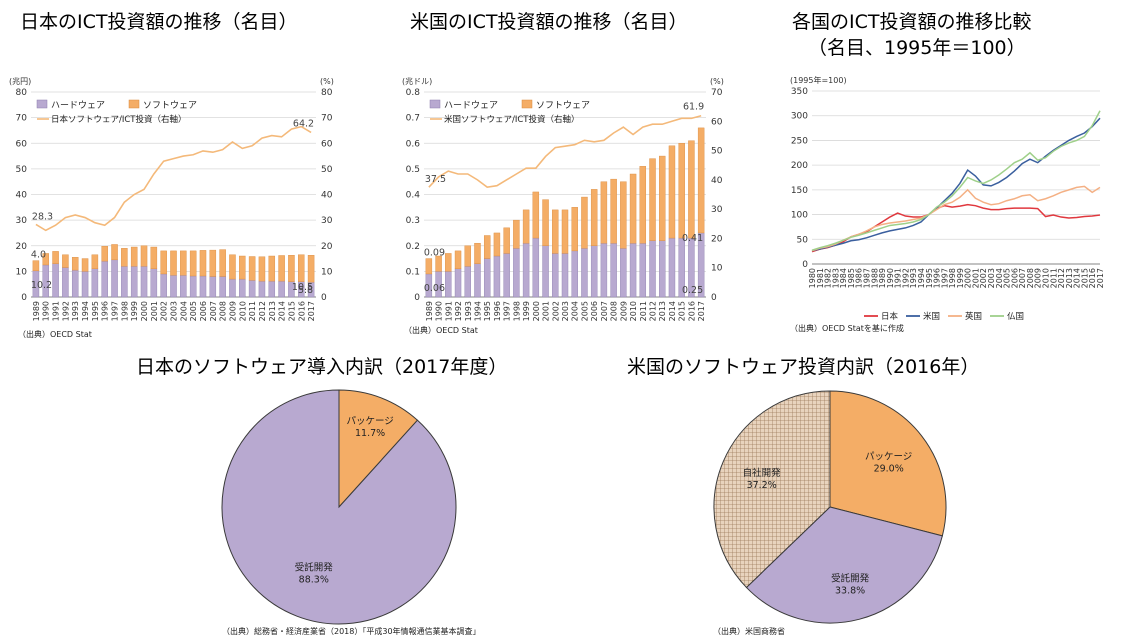  I want to click on c0-ytick-right: 30, so click(327, 221).